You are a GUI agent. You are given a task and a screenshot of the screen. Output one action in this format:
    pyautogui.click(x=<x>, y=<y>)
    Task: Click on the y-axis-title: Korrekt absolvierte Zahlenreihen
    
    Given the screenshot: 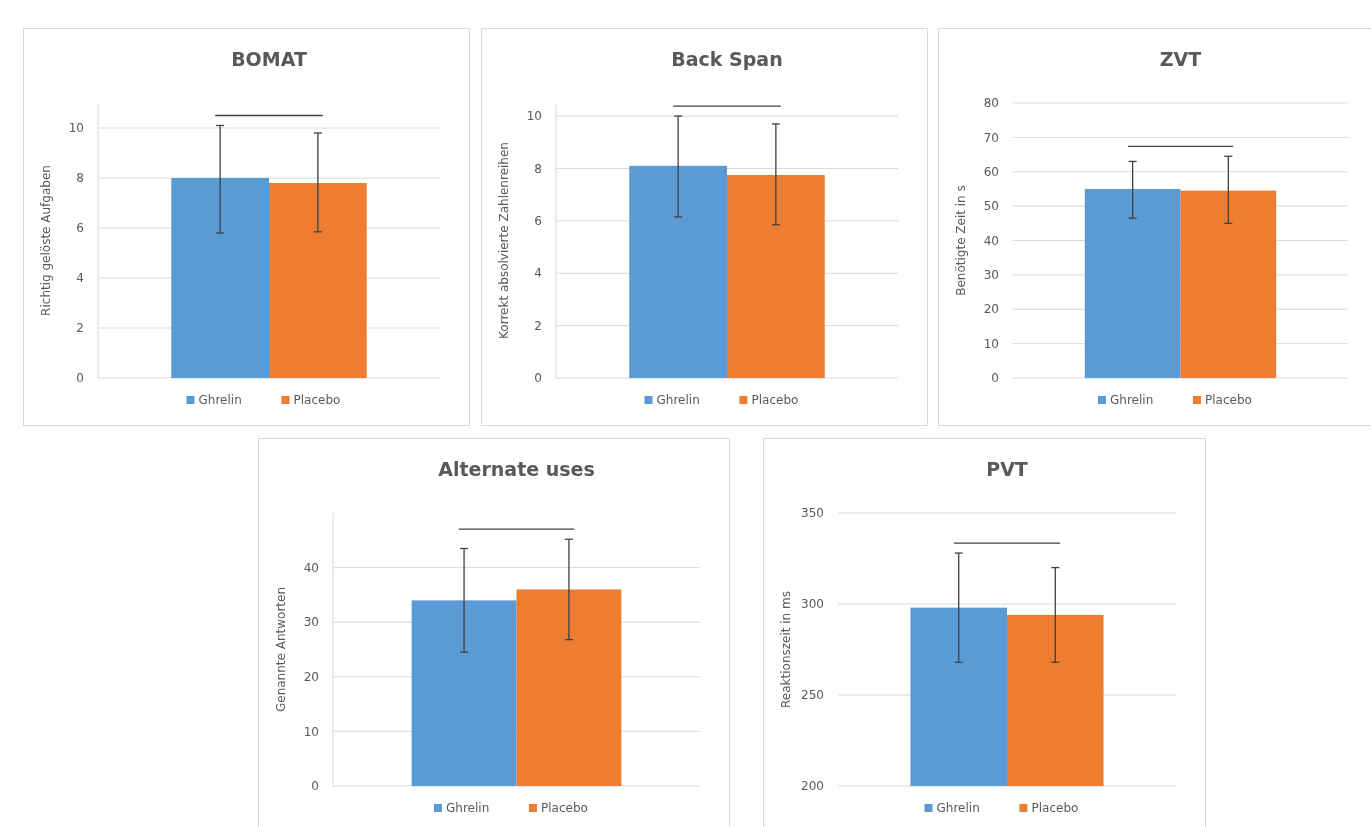 What is the action you would take?
    pyautogui.click(x=504, y=240)
    